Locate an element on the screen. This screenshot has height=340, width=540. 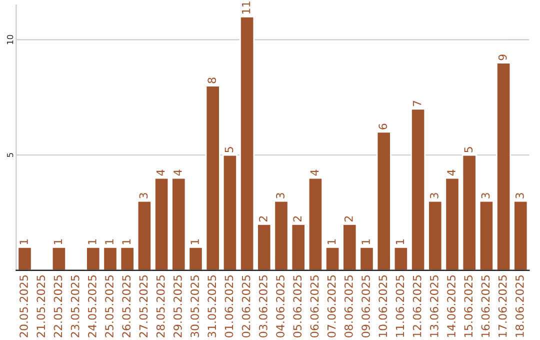
x-tick-label: 22.05.2025 is located at coordinates (58, 306).